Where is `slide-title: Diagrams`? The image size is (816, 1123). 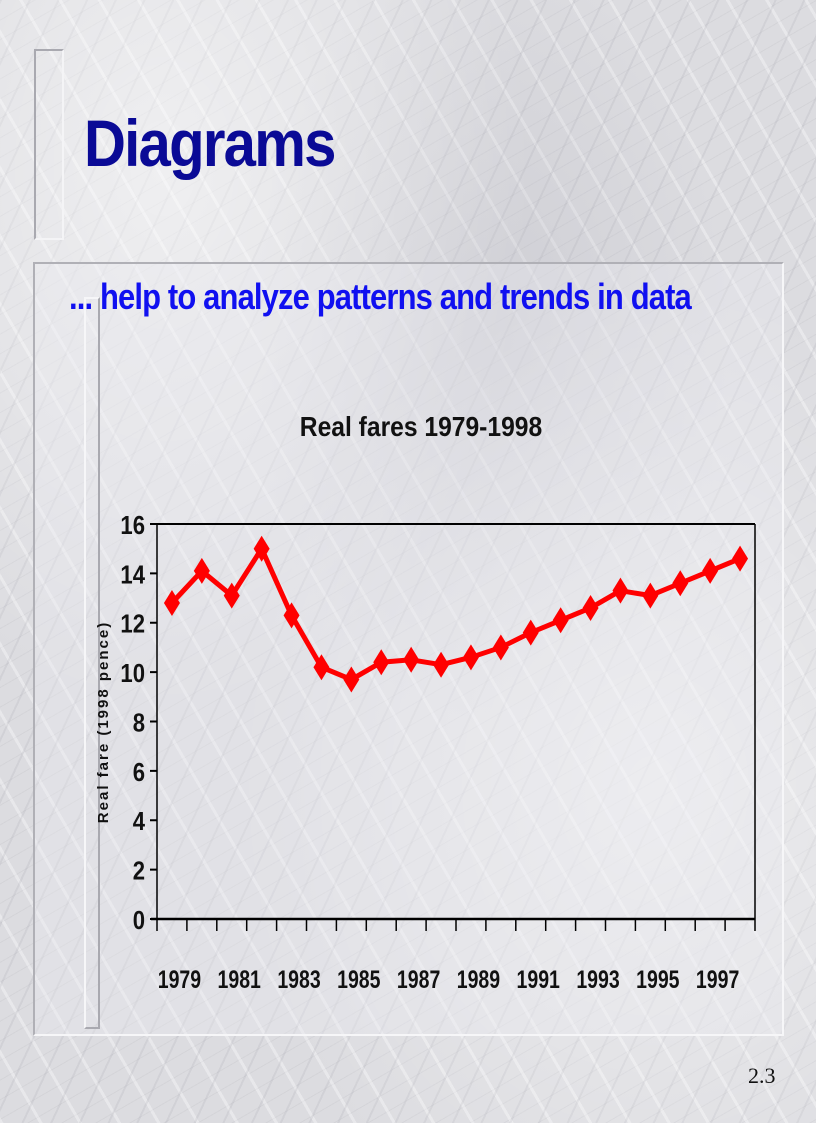 slide-title: Diagrams is located at coordinates (210, 143).